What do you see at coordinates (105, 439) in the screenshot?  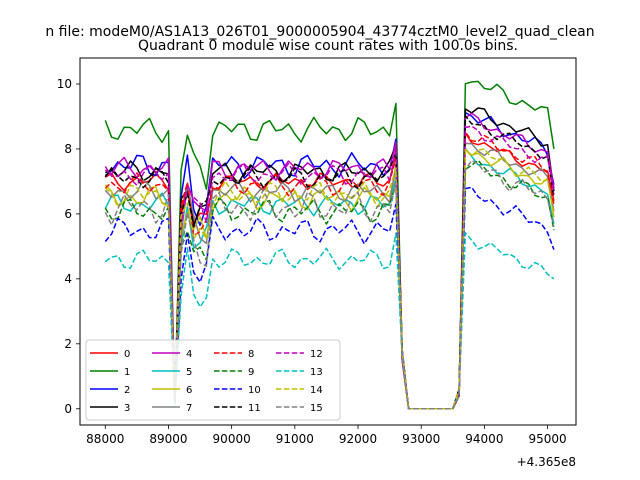 I see `x-tick-label: 88000` at bounding box center [105, 439].